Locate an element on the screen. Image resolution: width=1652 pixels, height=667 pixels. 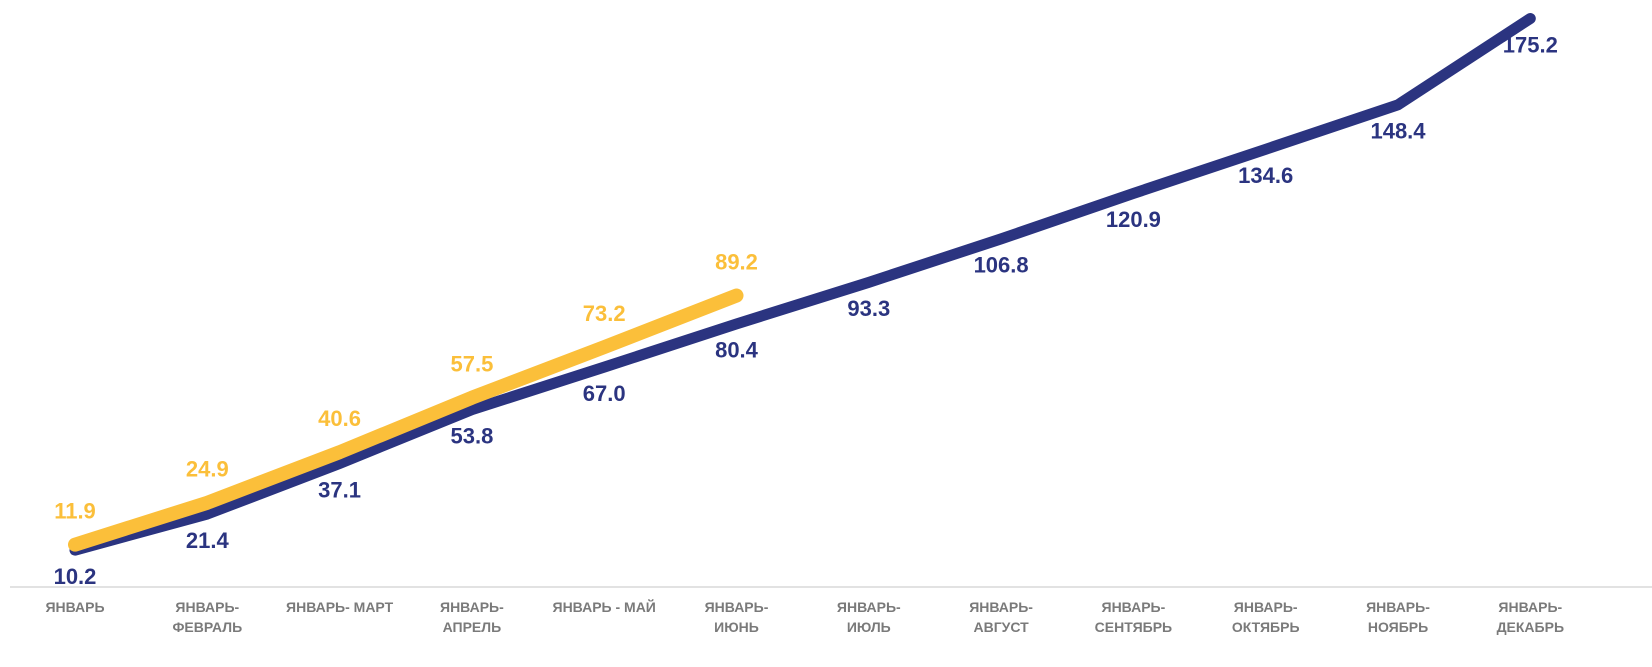
x-tick-label: ЯНВАРЬ- МАРТ is located at coordinates (340, 607).